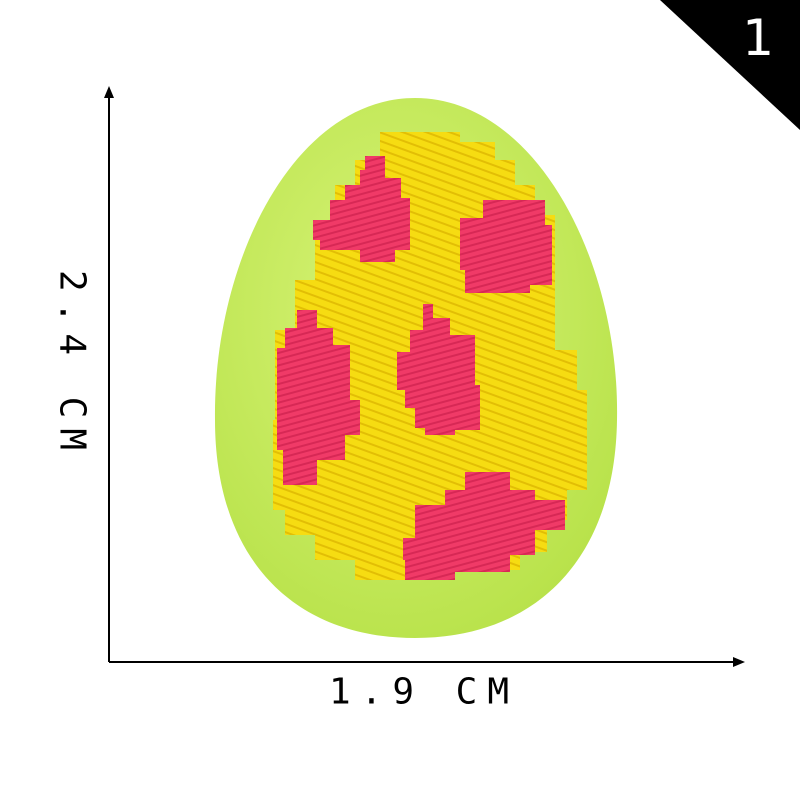  What do you see at coordinates (318, 397) in the screenshot?
I see `pink-spot-left` at bounding box center [318, 397].